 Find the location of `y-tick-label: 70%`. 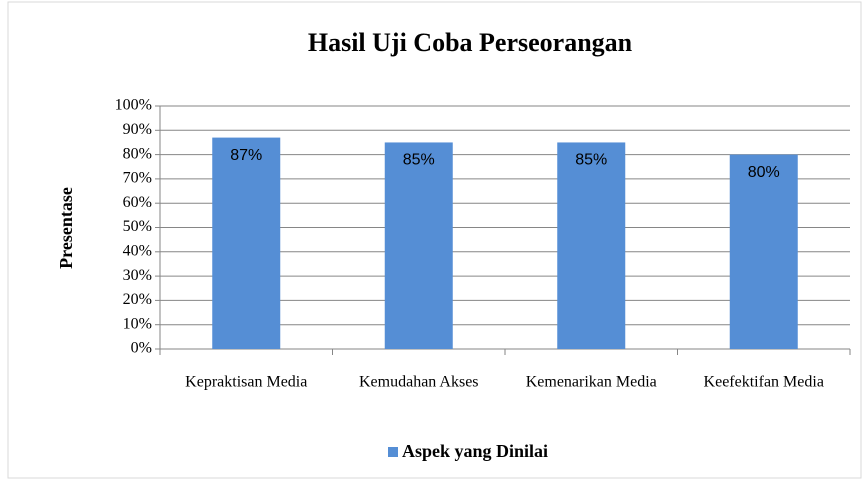

y-tick-label: 70% is located at coordinates (137, 178).